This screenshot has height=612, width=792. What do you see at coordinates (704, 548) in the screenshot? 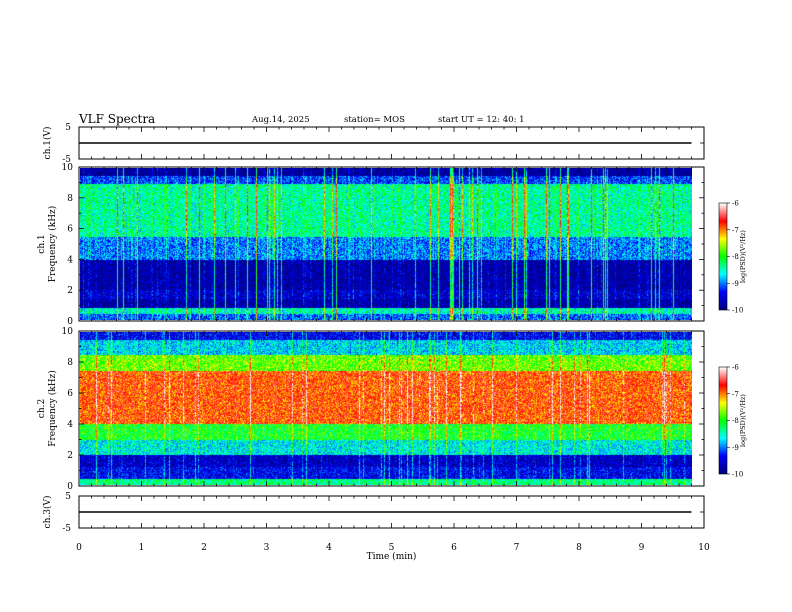
I see `x-tick-label: 10` at bounding box center [704, 548].